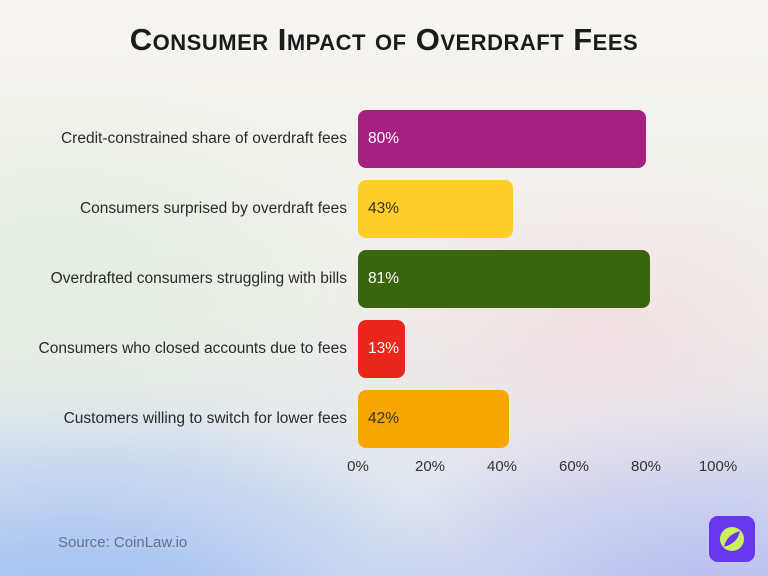 The image size is (768, 576). What do you see at coordinates (434, 419) in the screenshot?
I see `bar: 42%` at bounding box center [434, 419].